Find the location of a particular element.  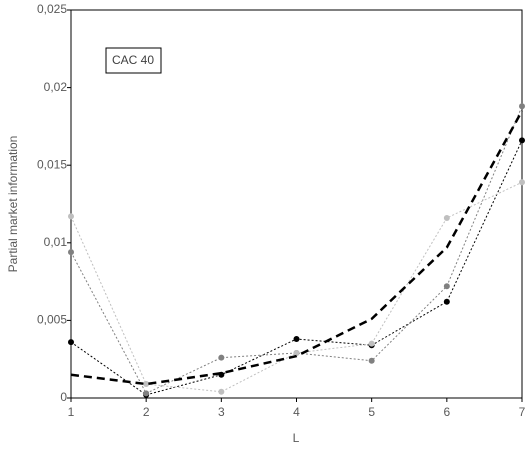

annotation-box is located at coordinates (133, 60).